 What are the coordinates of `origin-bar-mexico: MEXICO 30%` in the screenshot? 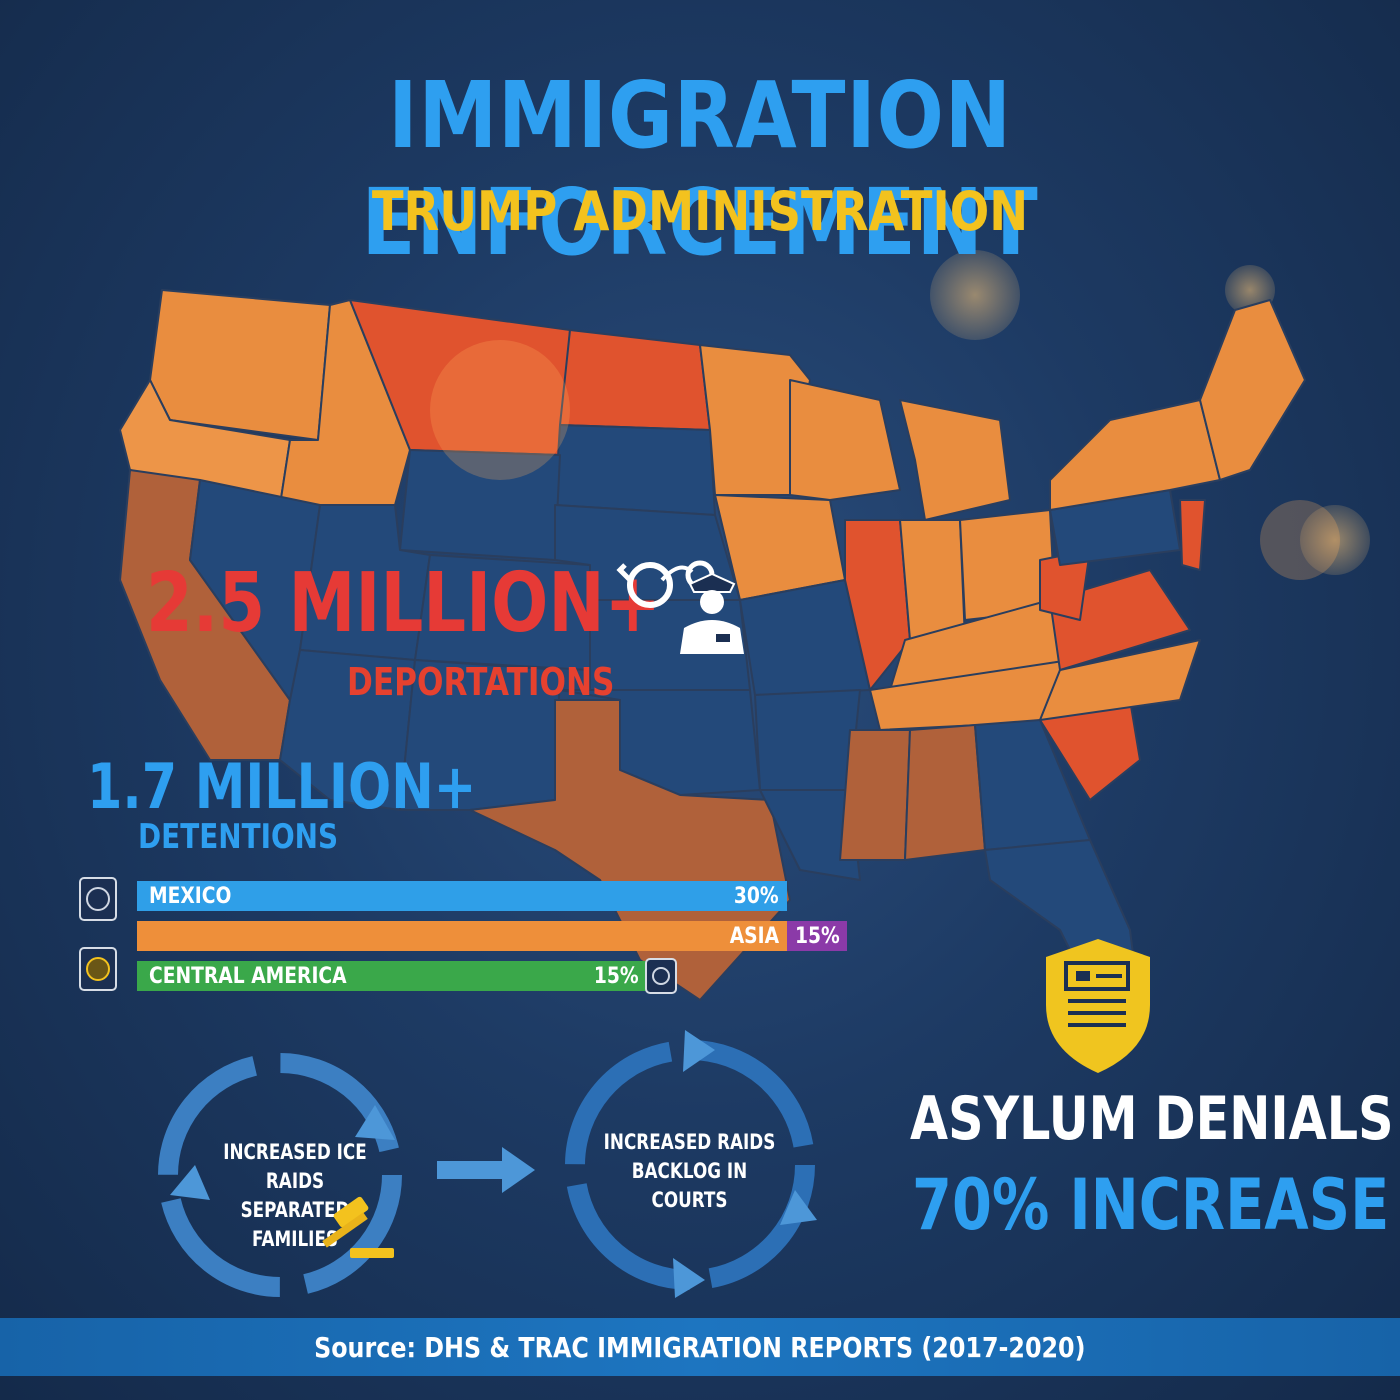 It's located at (462, 896).